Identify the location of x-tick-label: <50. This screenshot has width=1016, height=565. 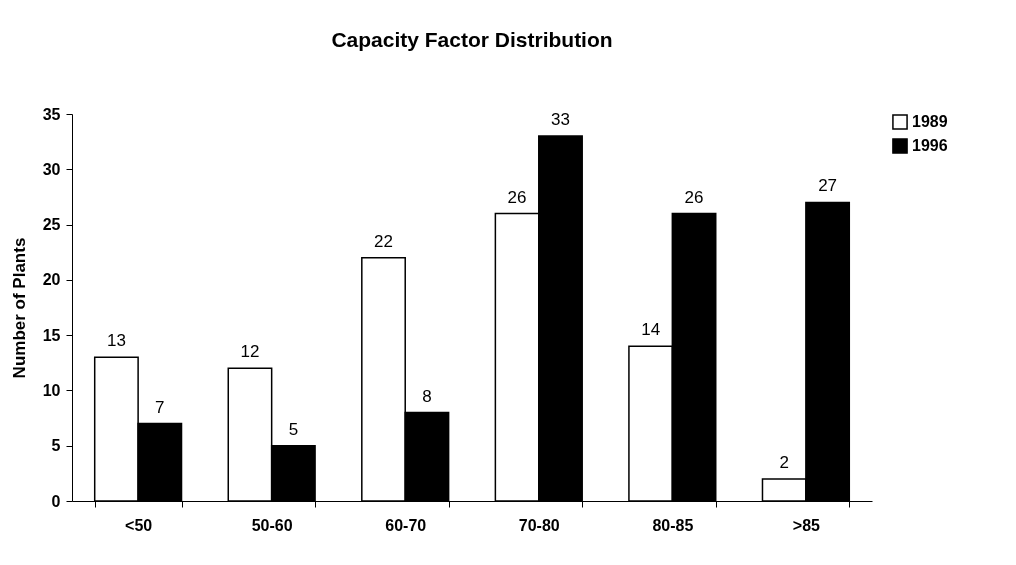
(139, 525).